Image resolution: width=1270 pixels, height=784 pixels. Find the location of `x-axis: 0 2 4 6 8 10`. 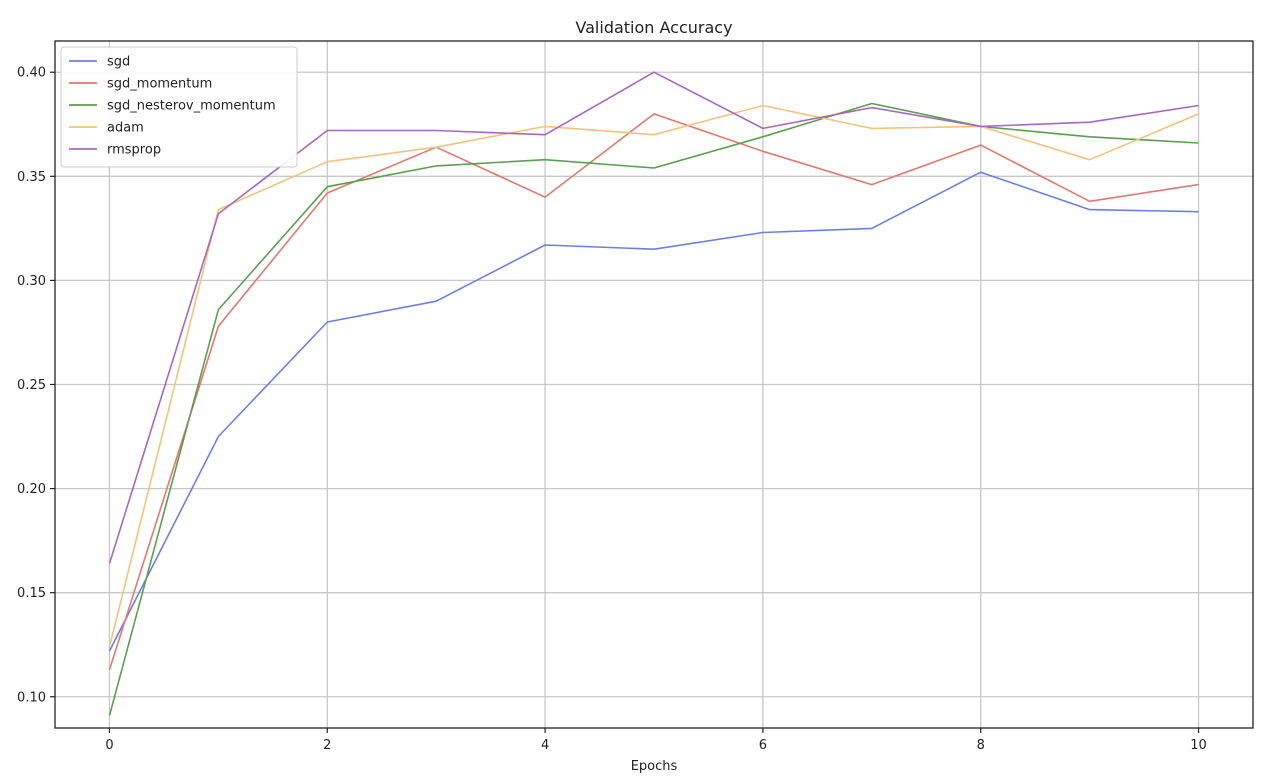

x-axis: 0 2 4 6 8 10 is located at coordinates (656, 740).